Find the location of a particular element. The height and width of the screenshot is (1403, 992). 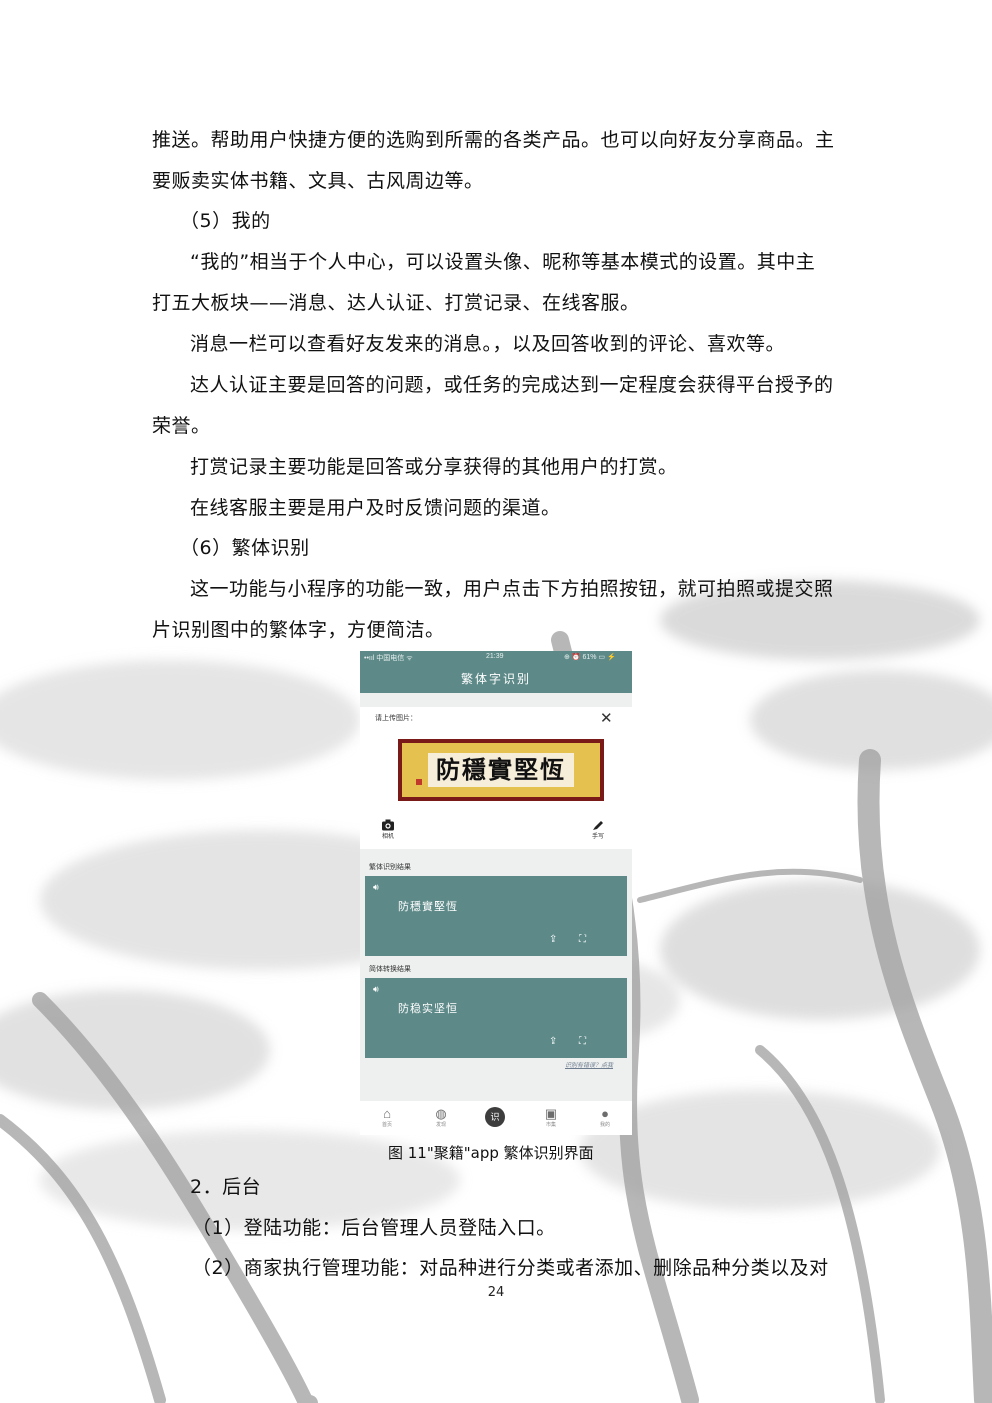

traditional-result-text: 防穩實堅恆 is located at coordinates (428, 907).